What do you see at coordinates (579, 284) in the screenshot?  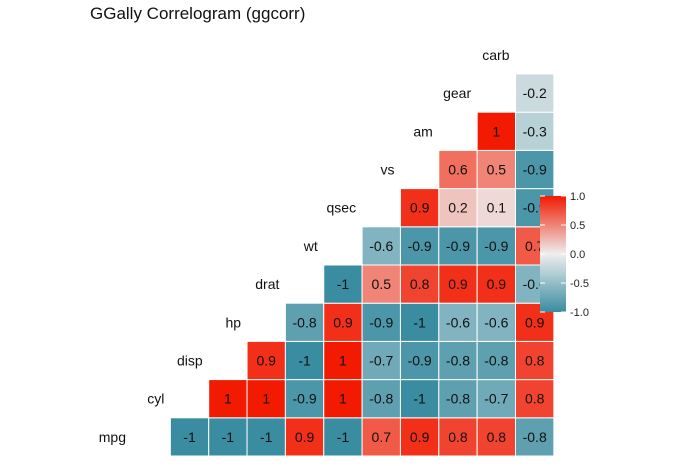 I see `legend-tick-label: -0.5` at bounding box center [579, 284].